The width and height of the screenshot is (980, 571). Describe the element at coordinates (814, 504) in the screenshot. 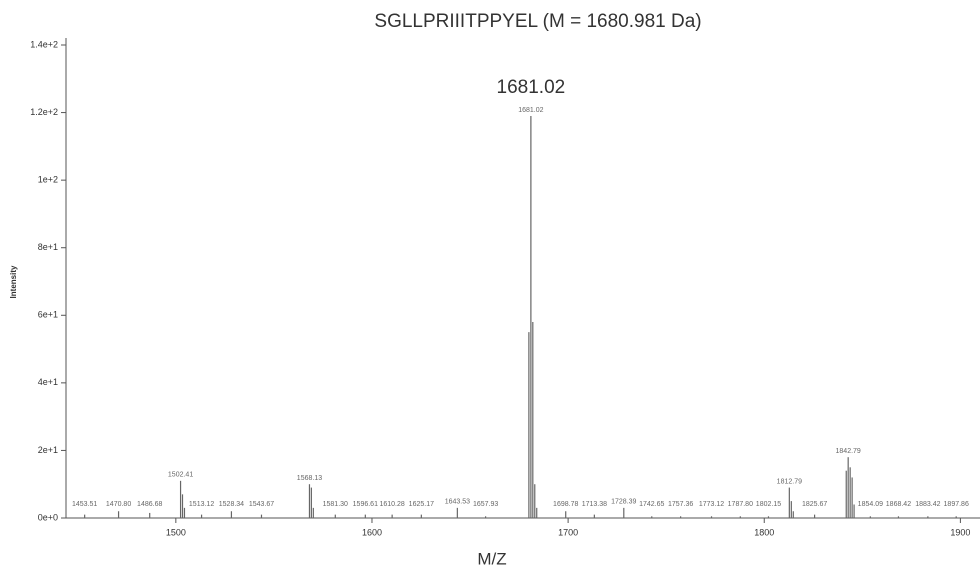

I see `peak-label: 1825.67` at that location.